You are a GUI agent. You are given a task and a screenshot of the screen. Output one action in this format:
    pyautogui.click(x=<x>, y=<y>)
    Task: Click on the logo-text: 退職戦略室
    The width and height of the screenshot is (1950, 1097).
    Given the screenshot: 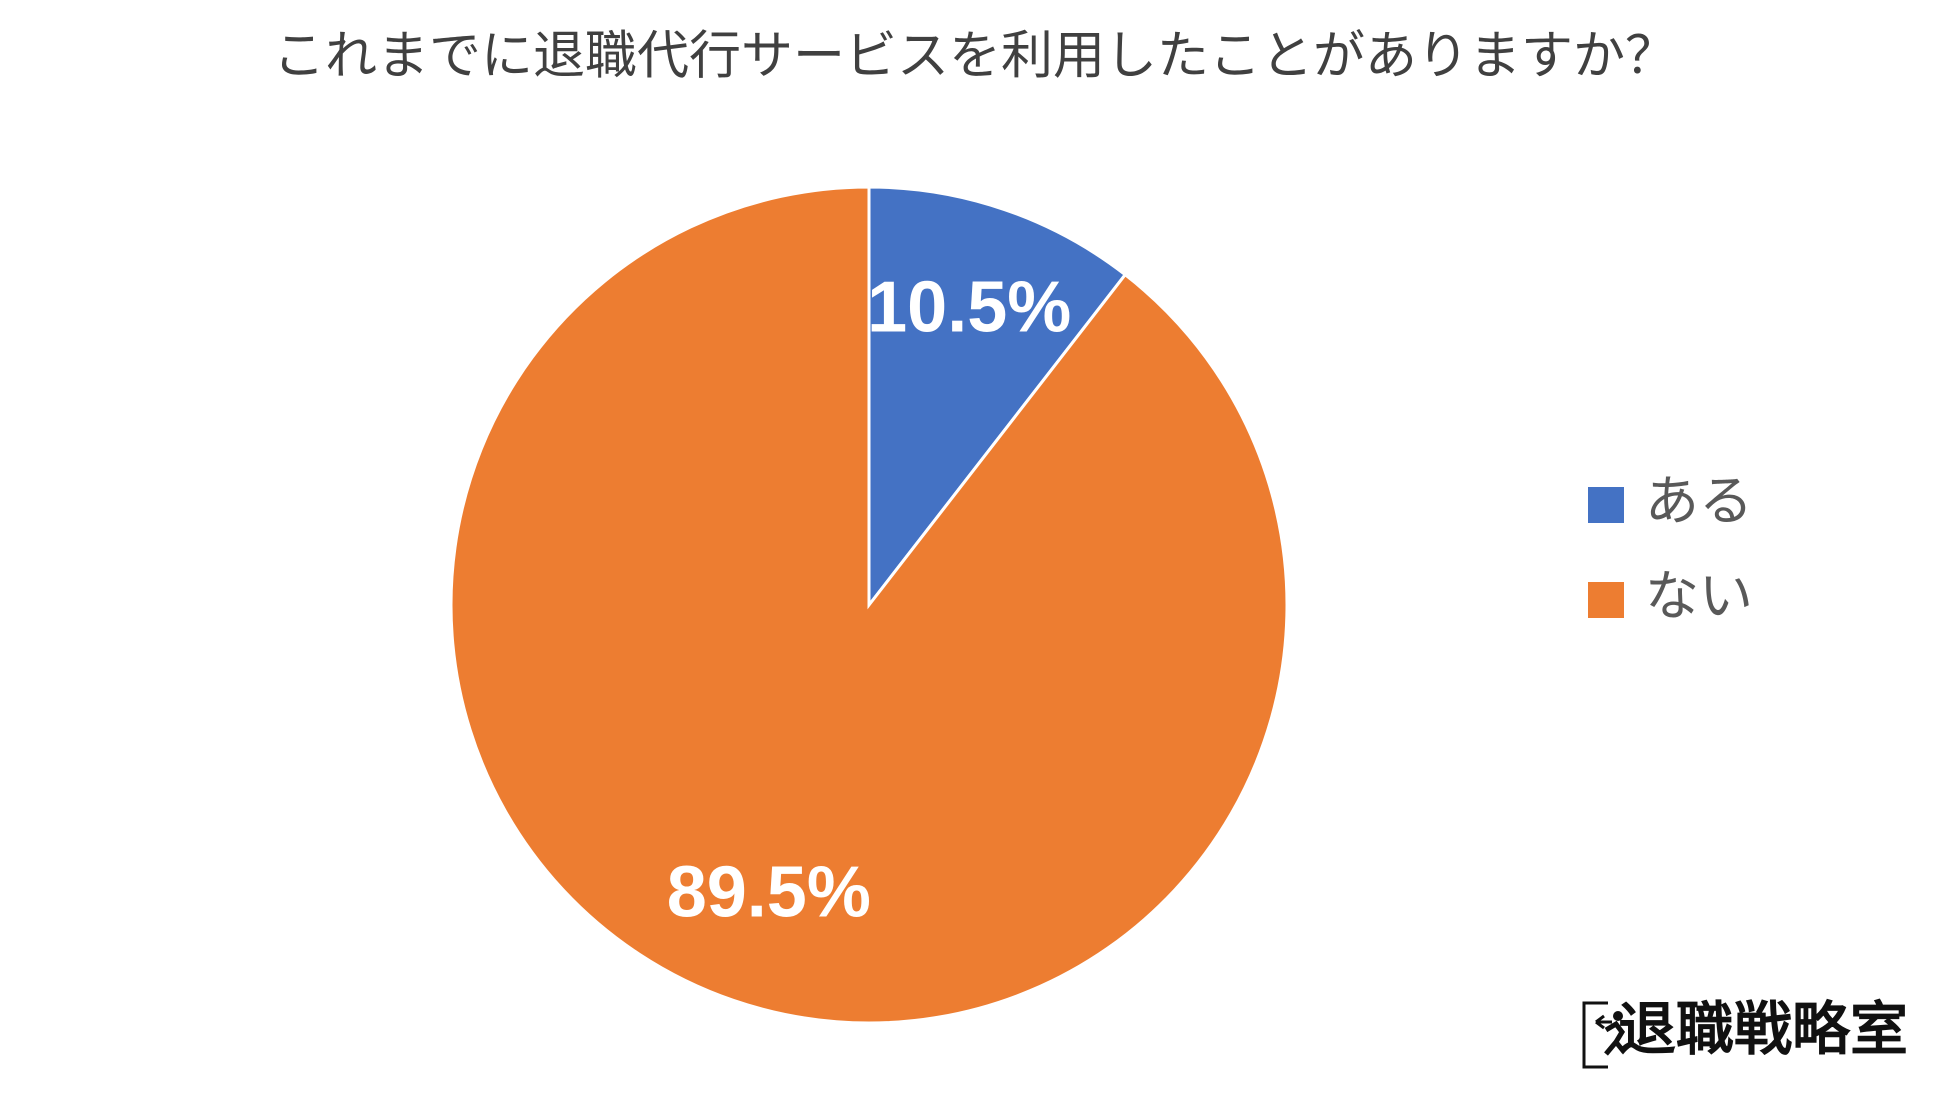 What is the action you would take?
    pyautogui.click(x=1763, y=1029)
    